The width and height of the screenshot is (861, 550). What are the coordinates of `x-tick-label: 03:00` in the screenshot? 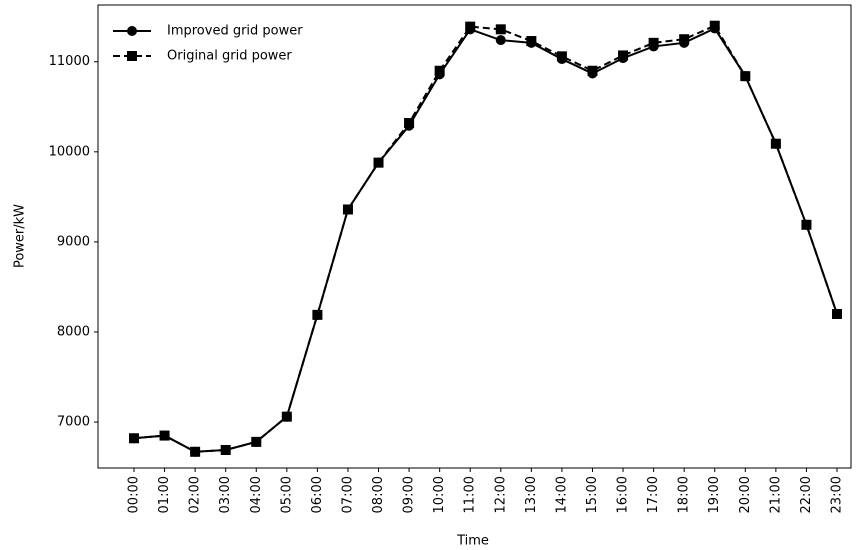 It's located at (225, 494).